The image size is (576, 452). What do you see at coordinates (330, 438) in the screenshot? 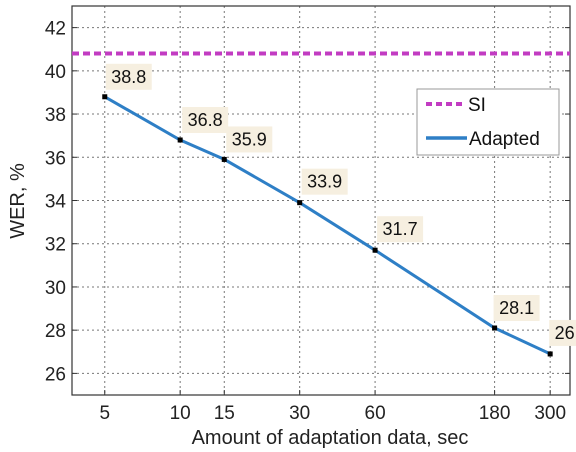
I see `x-axis-label: Amount of adaptation data, sec` at bounding box center [330, 438].